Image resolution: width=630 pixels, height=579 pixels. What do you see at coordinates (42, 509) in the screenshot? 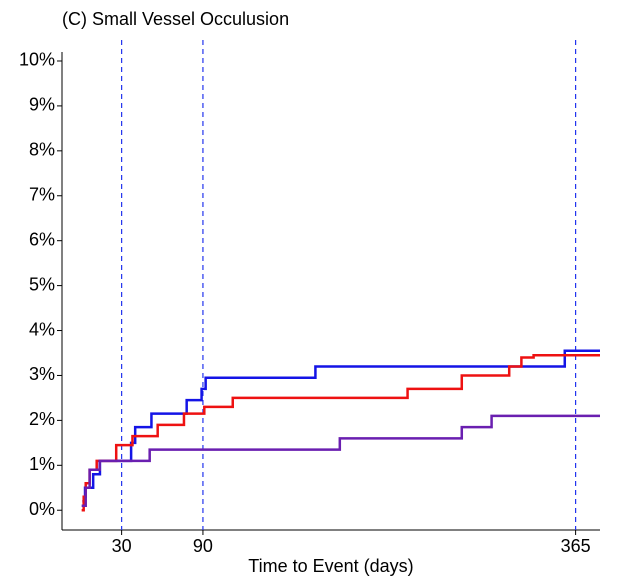
I see `y-tick-label: 0%` at bounding box center [42, 509].